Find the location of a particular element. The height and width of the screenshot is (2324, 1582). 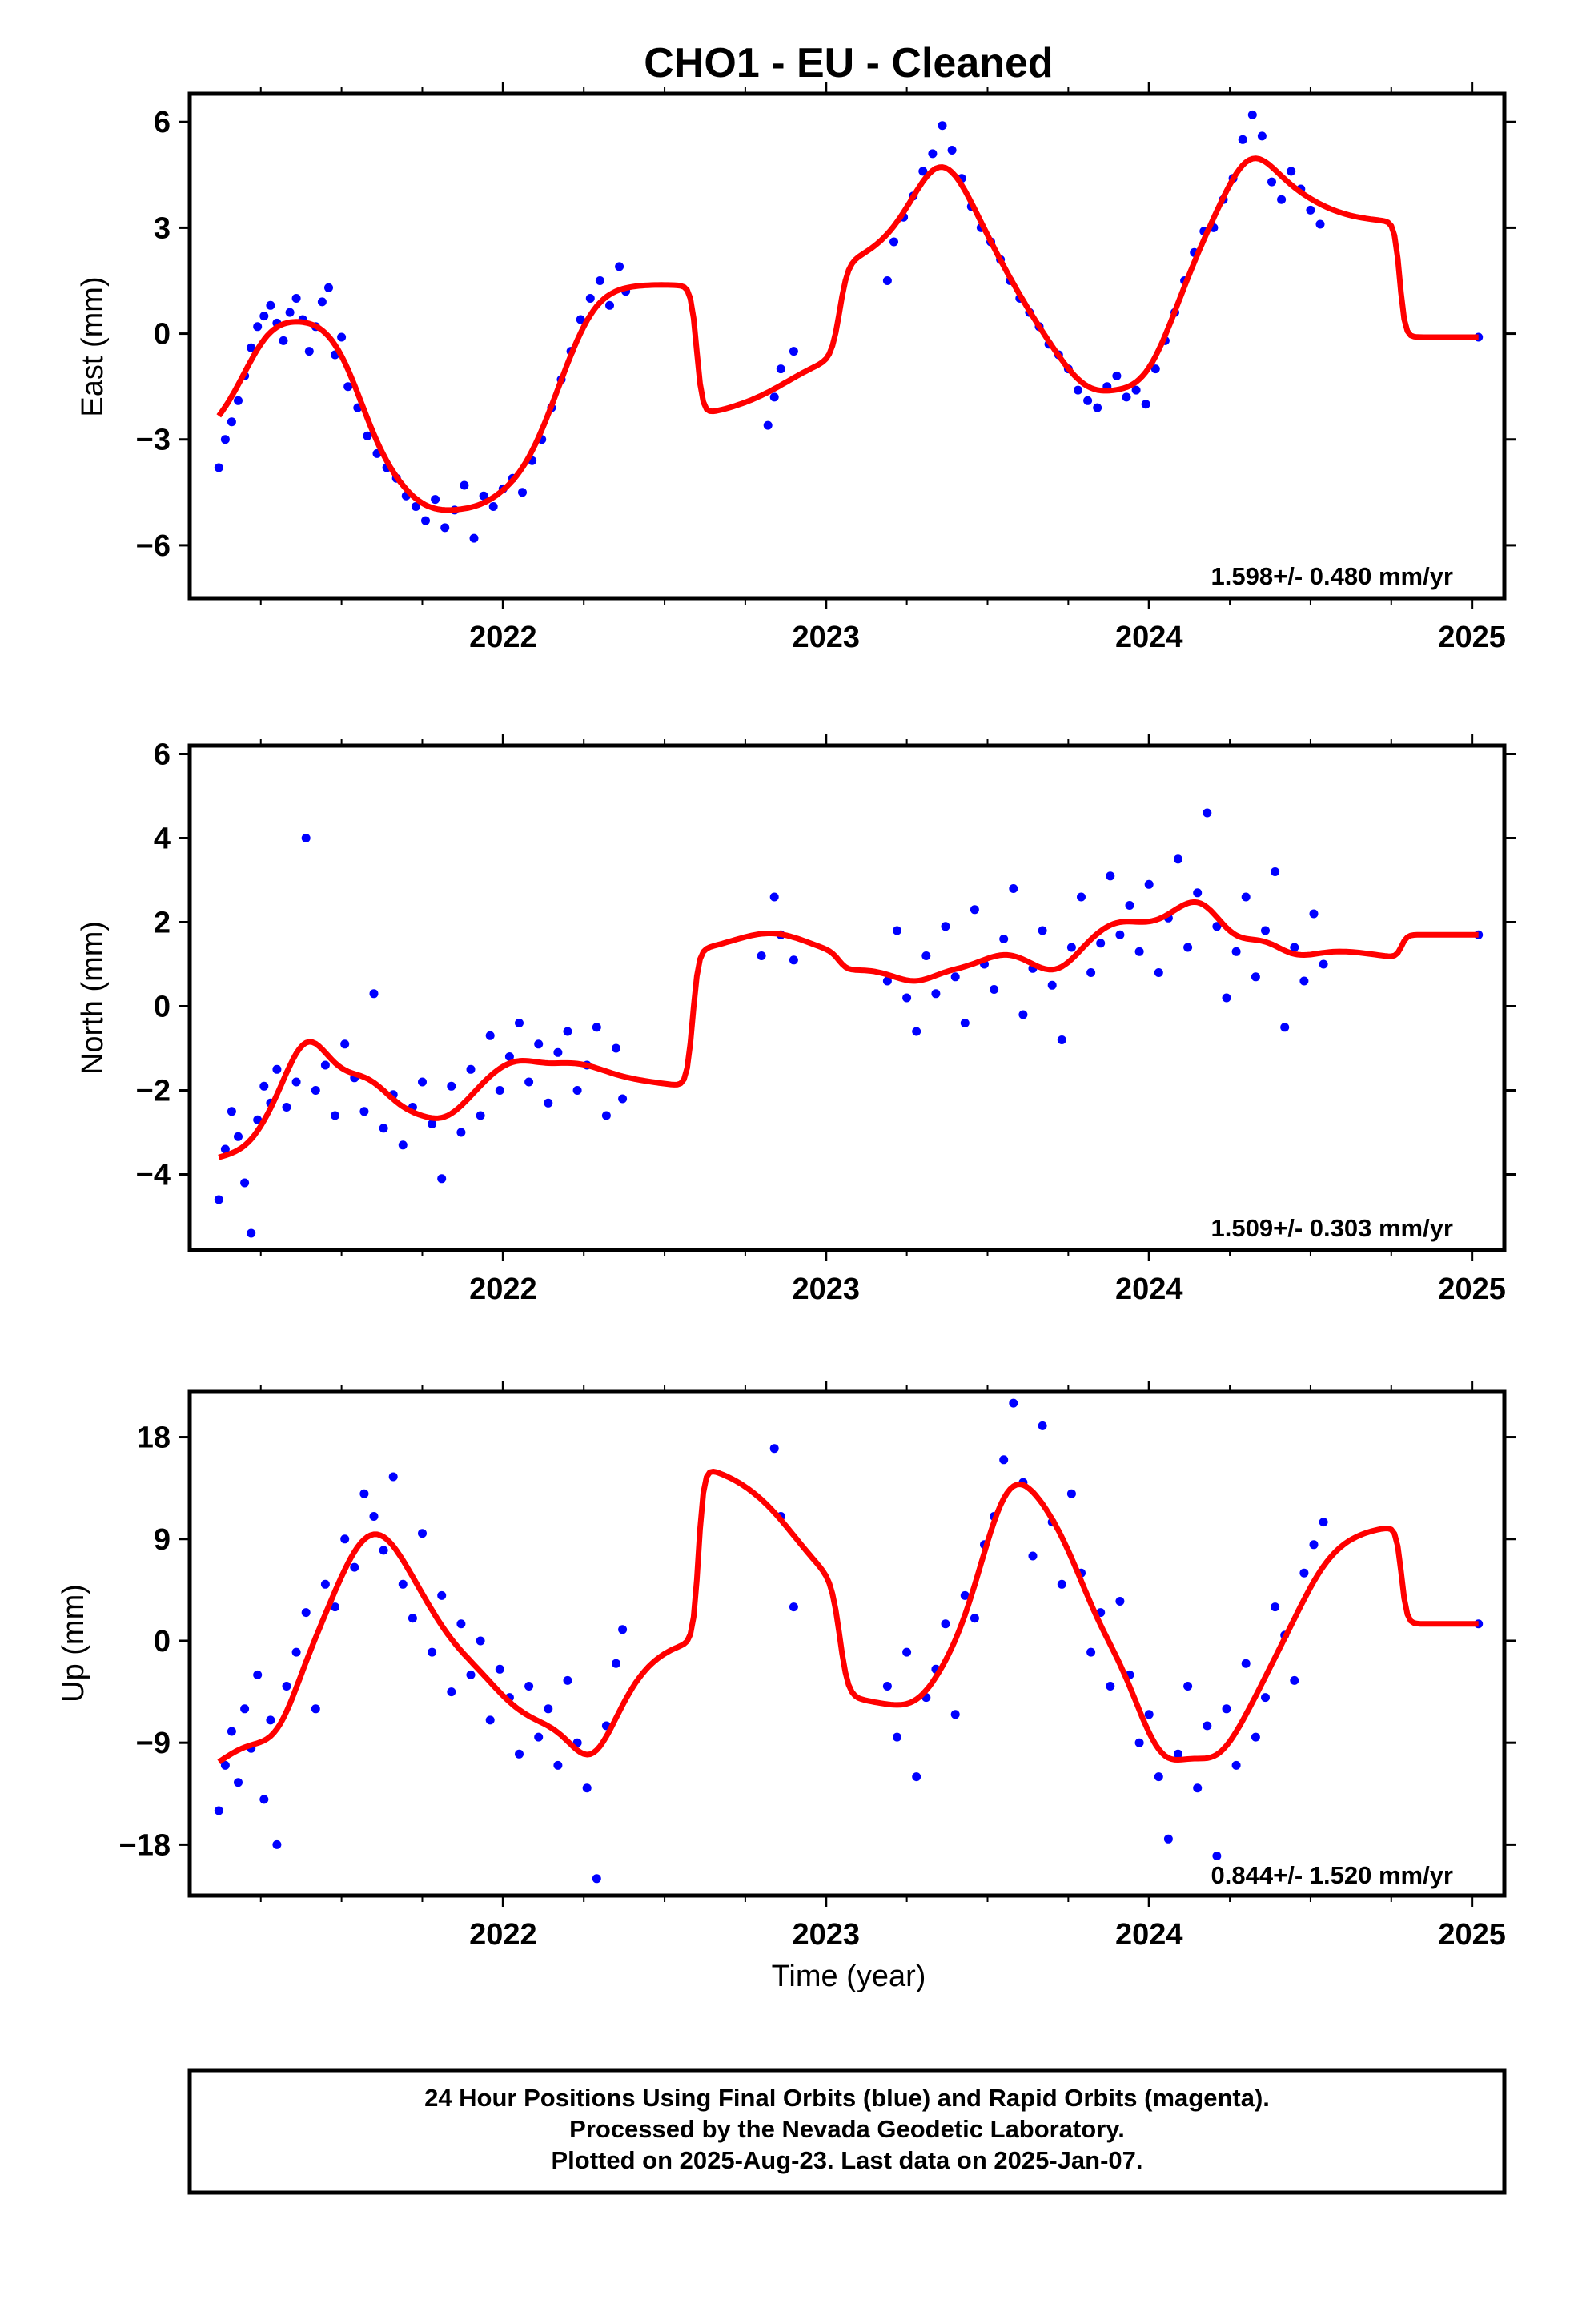

east-y-tick-label: 3 is located at coordinates (162, 228).